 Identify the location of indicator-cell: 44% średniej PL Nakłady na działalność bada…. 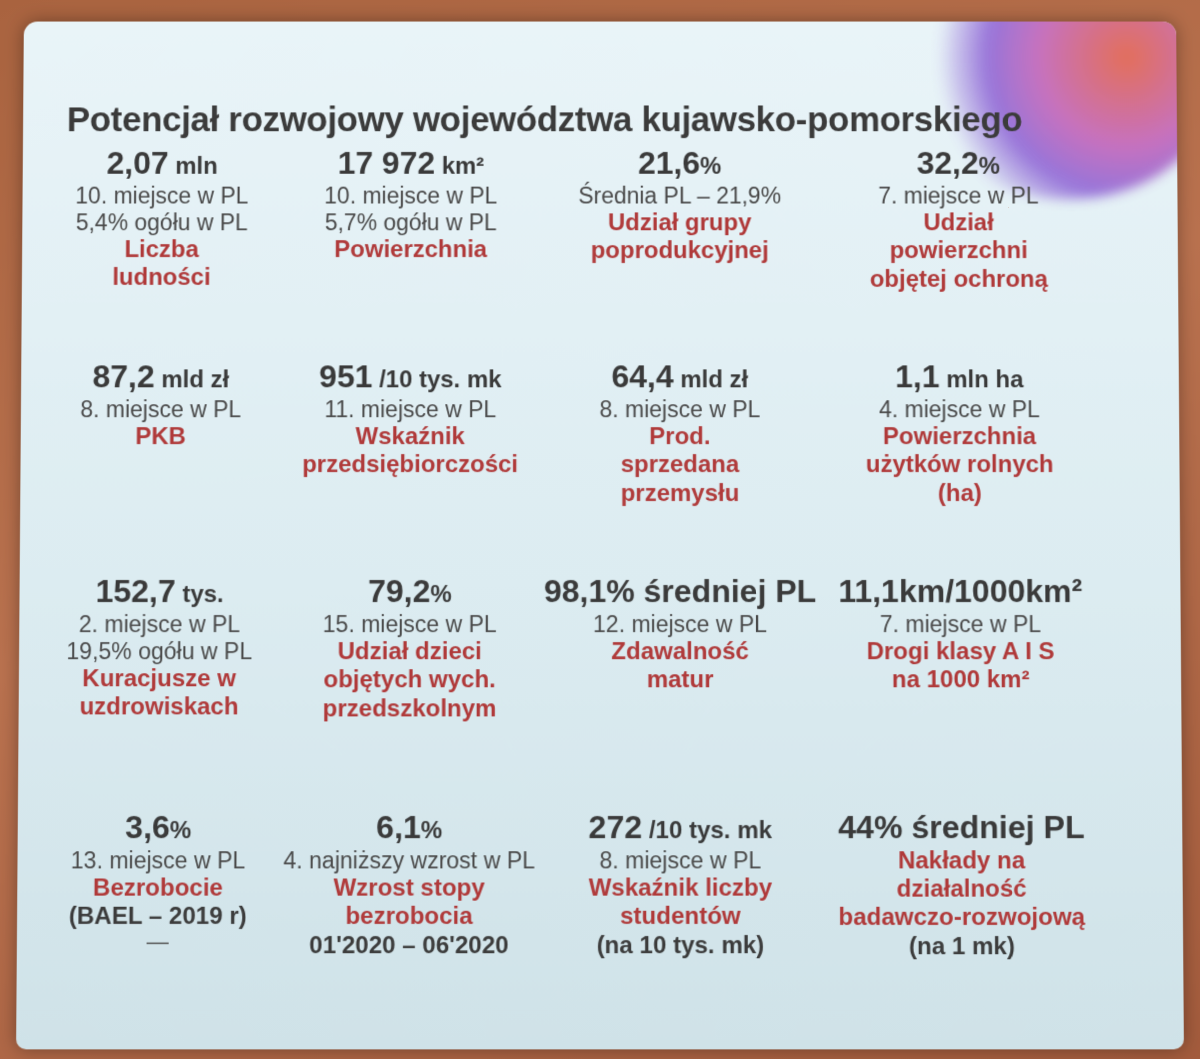
(962, 885).